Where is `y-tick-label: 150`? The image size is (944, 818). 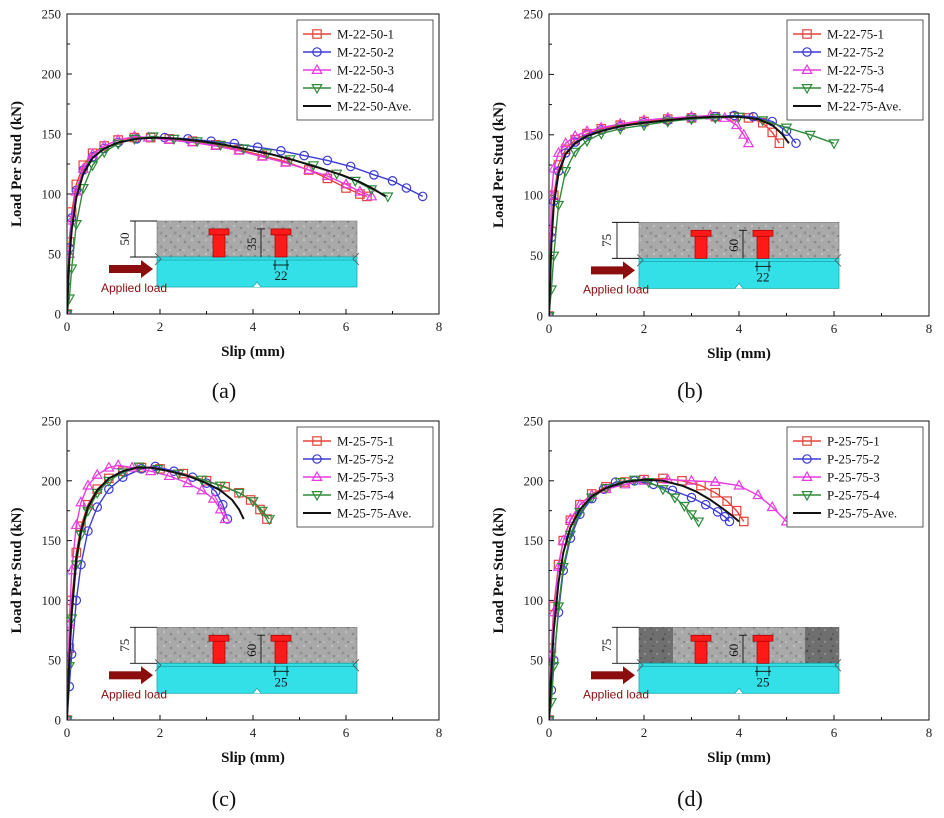
y-tick-label: 150 is located at coordinates (52, 540).